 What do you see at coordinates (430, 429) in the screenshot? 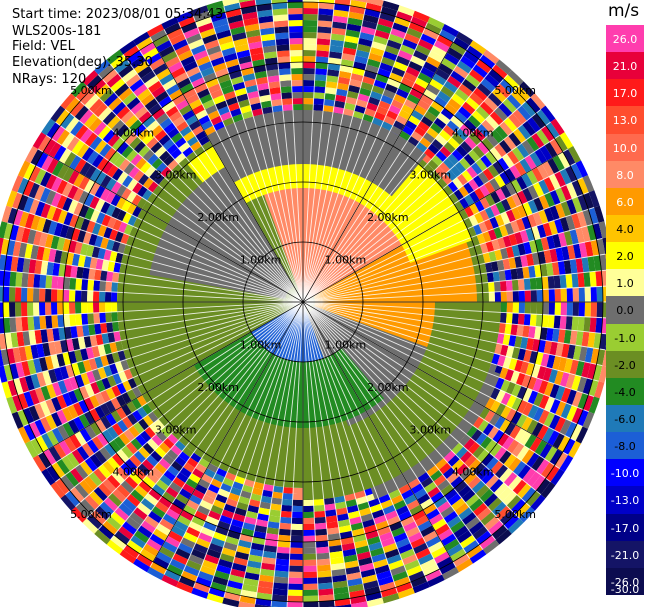
I see `range-label: 3.00km` at bounding box center [430, 429].